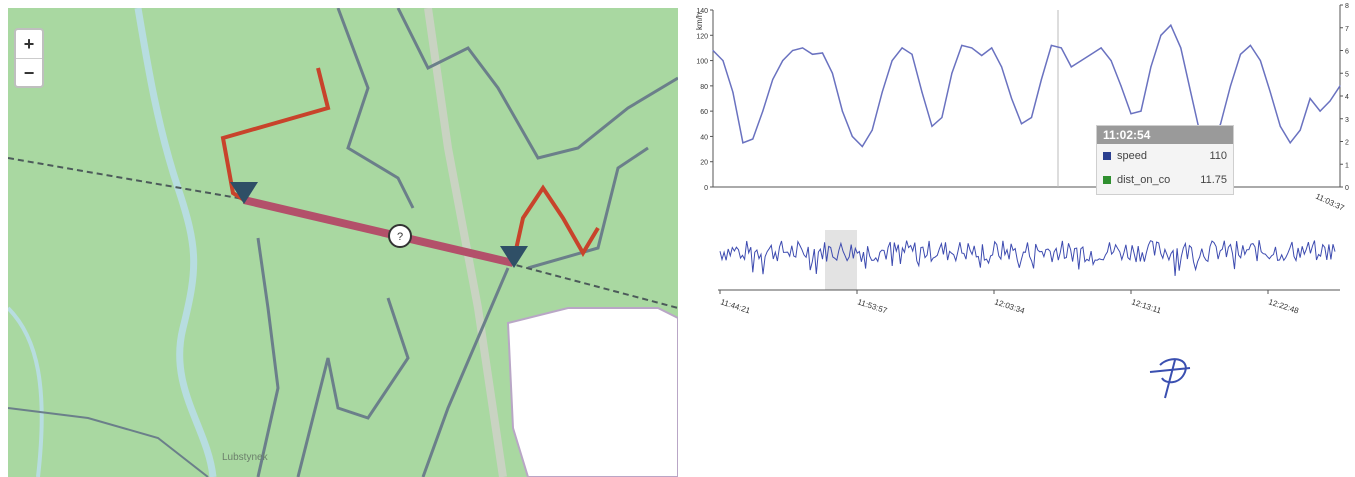 This screenshot has width=1355, height=477. What do you see at coordinates (1347, 143) in the screenshot?
I see `right-tick-label: 2` at bounding box center [1347, 143].